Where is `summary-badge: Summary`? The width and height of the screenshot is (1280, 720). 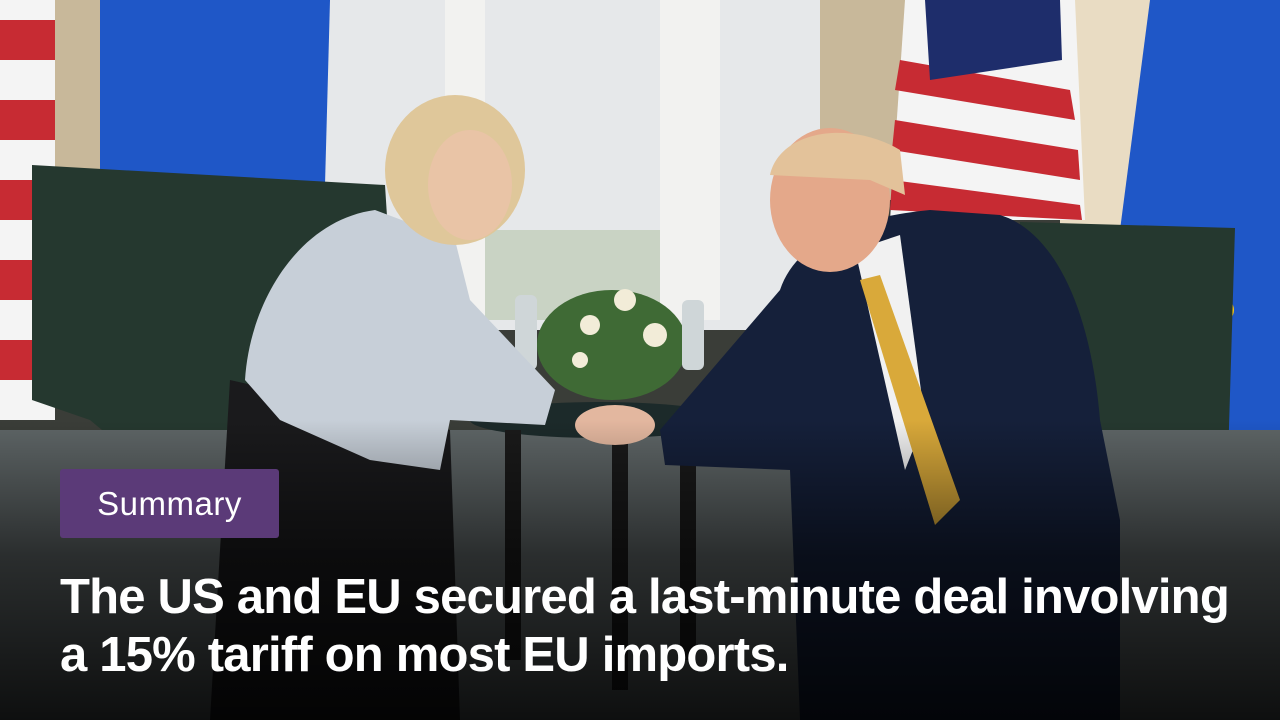
summary-badge: Summary is located at coordinates (169, 503).